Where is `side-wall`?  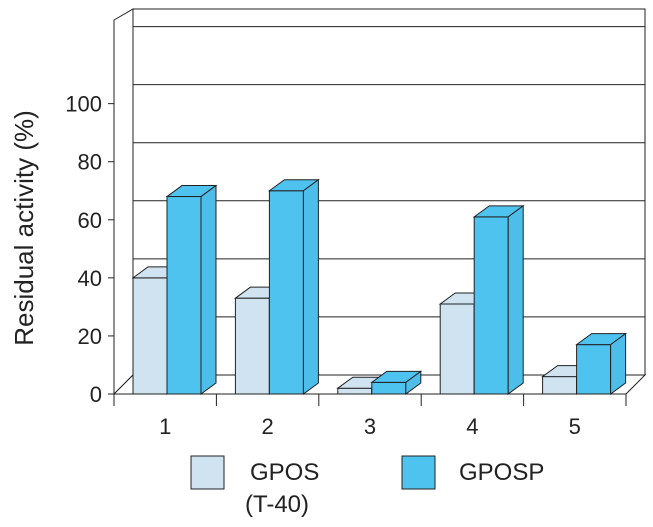 side-wall is located at coordinates (123, 202).